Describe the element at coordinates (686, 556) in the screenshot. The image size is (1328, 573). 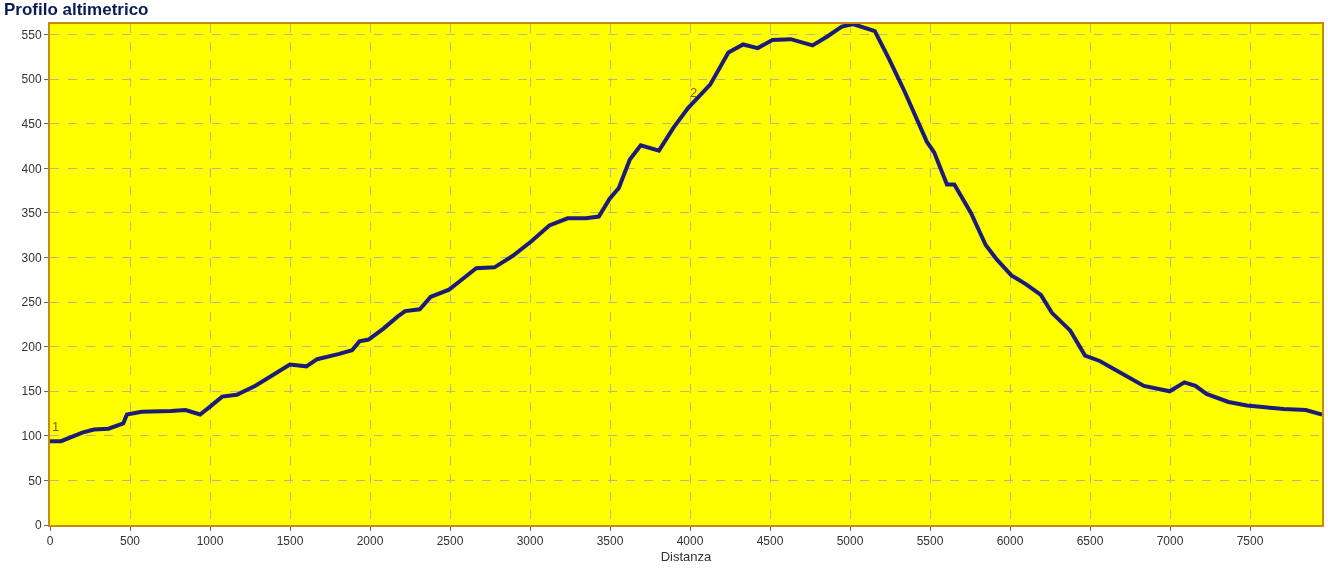
I see `x-axis-title: Distanza` at that location.